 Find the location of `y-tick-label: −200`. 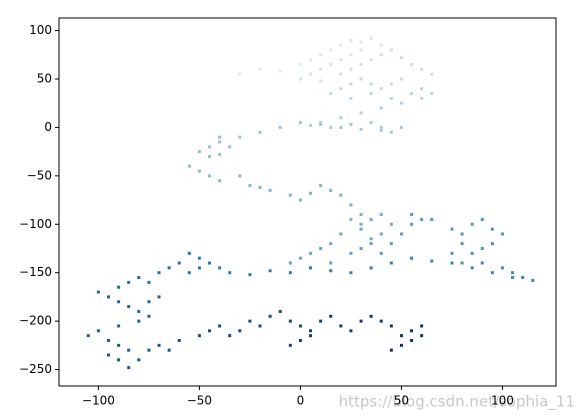

y-tick-label: −200 is located at coordinates (35, 321).